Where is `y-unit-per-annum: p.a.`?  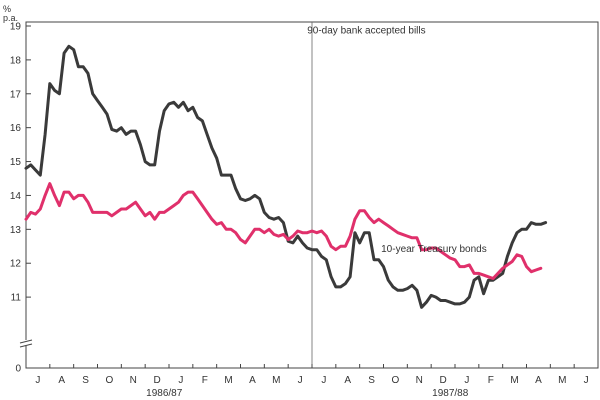 y-unit-per-annum: p.a. is located at coordinates (10, 18).